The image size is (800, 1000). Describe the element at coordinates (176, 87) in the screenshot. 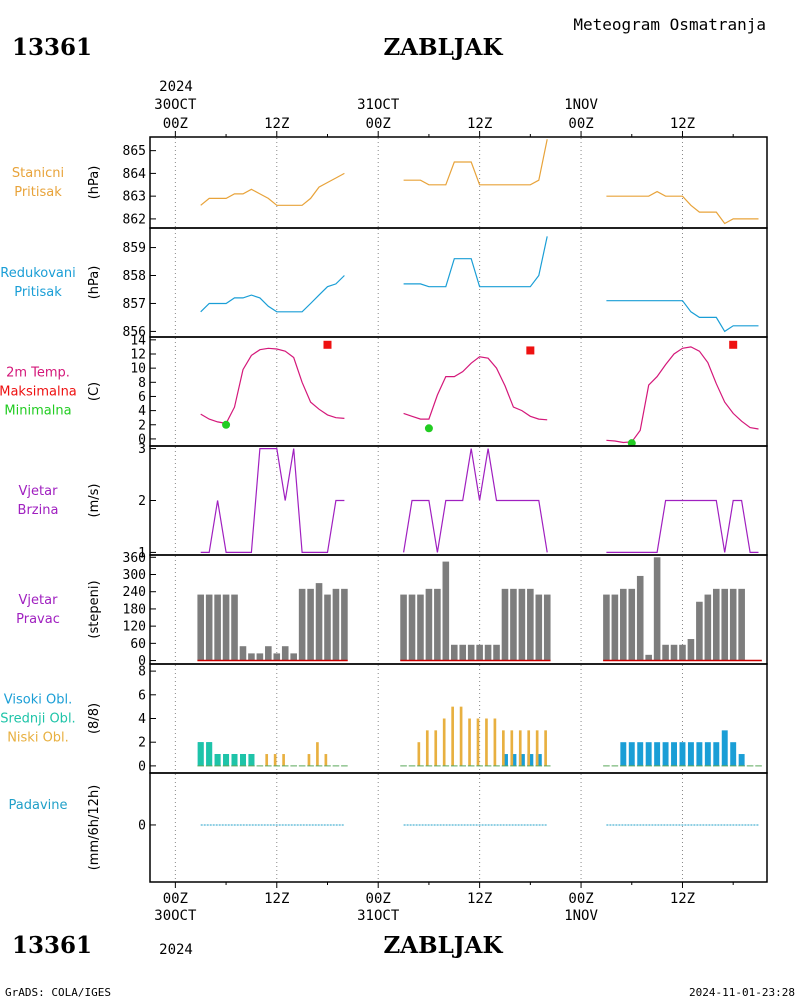

I see `top-year-label: 2024` at that location.